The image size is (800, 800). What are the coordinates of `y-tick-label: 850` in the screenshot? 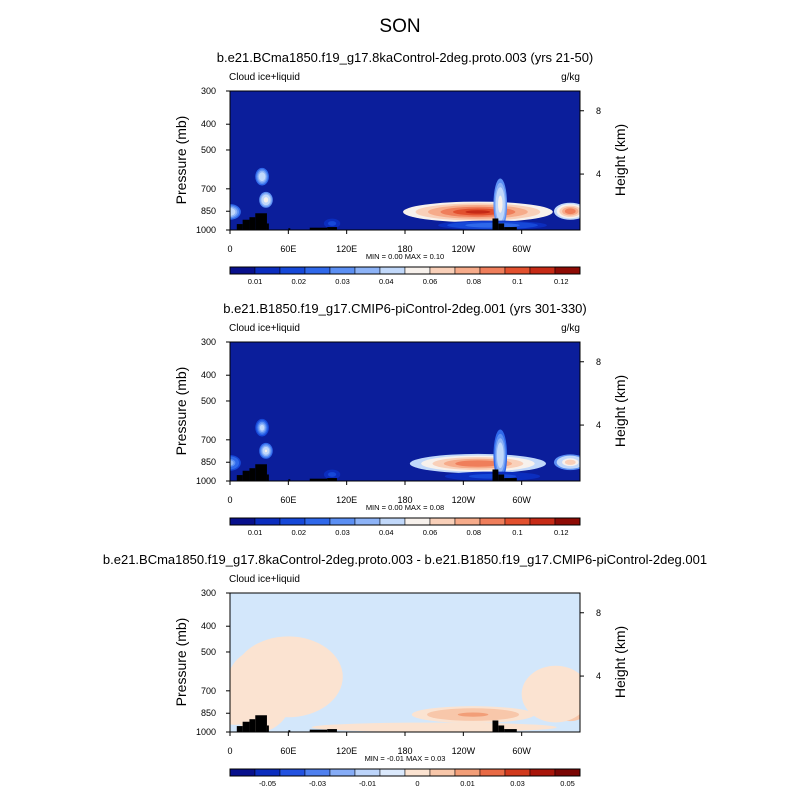 It's located at (208, 211).